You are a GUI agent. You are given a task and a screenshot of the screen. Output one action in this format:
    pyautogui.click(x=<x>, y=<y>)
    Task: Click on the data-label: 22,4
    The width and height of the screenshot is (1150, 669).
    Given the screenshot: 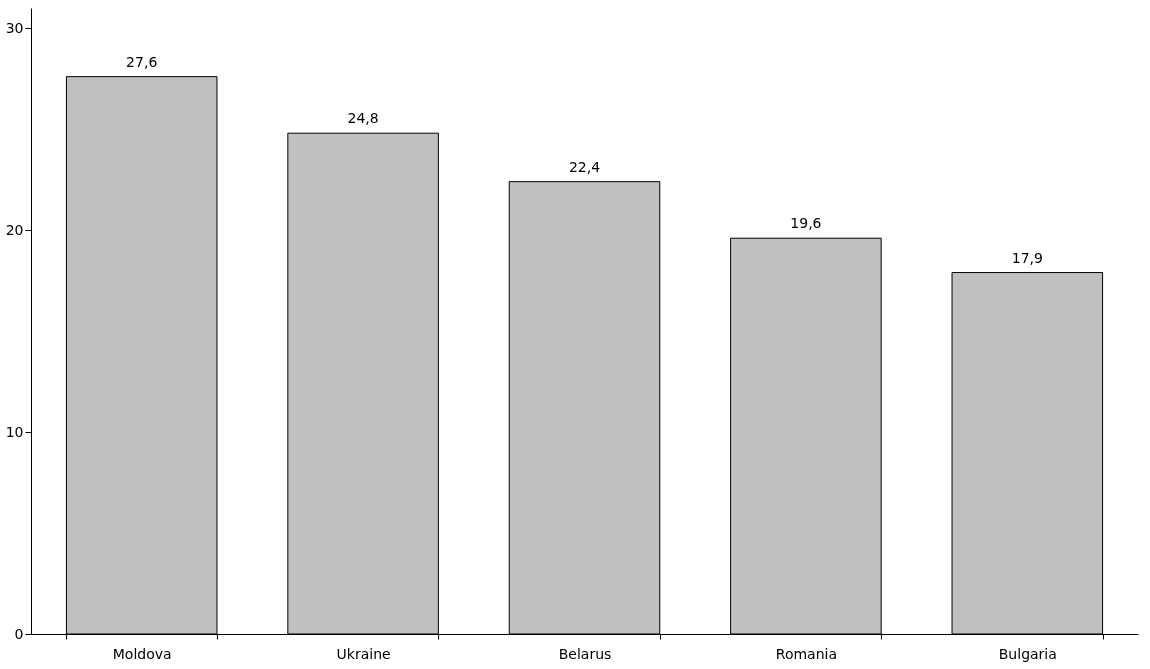 What is the action you would take?
    pyautogui.click(x=584, y=166)
    